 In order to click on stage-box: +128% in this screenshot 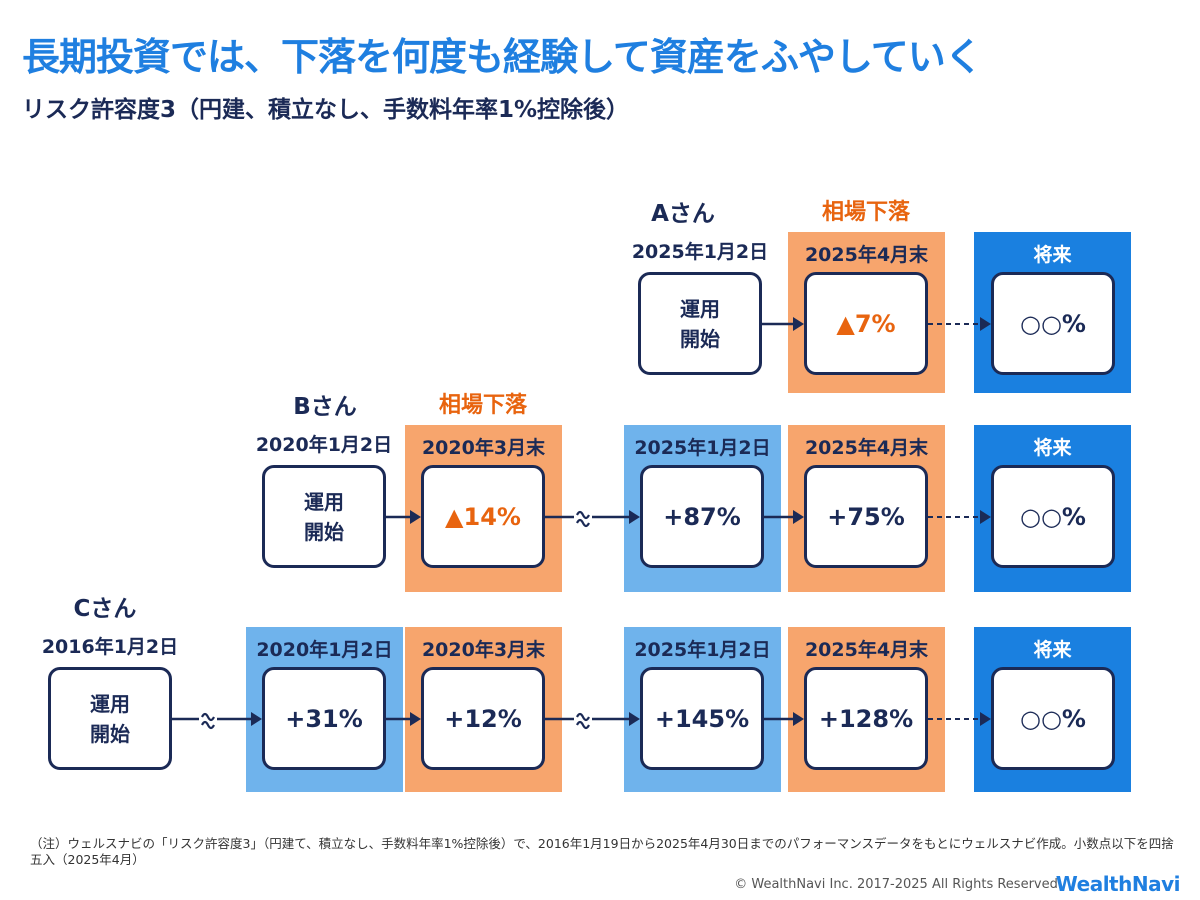, I will do `click(866, 718)`.